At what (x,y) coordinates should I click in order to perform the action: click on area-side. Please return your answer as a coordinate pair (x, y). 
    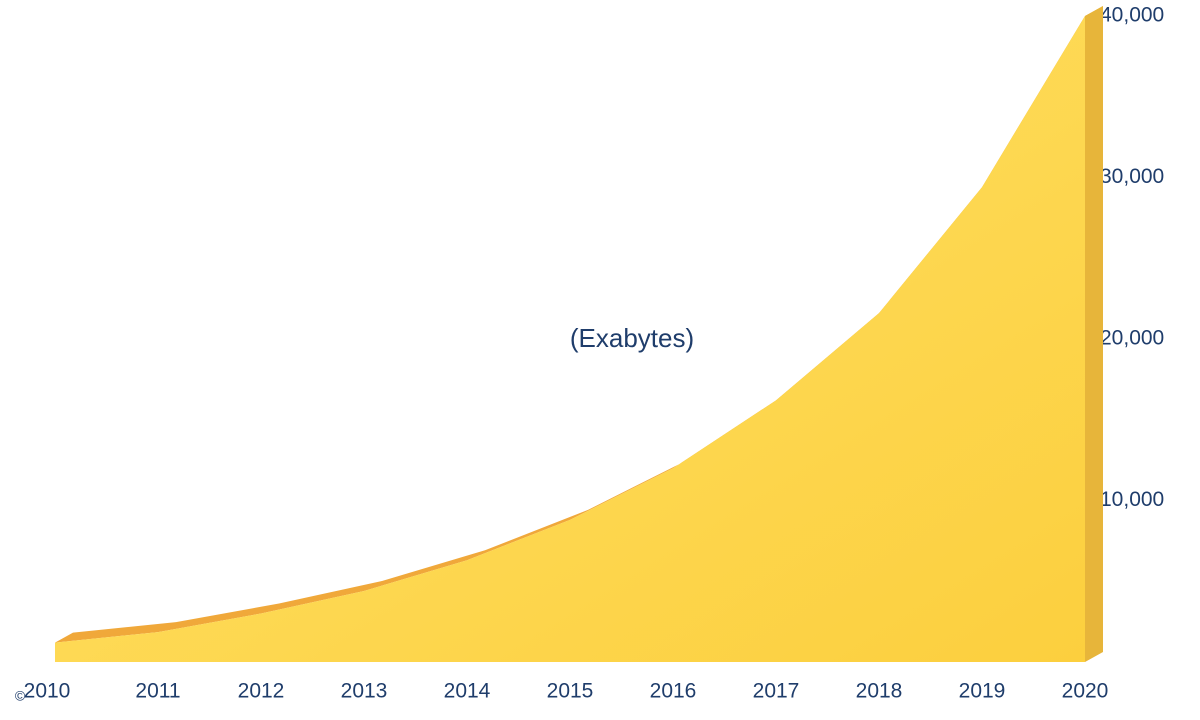
    Looking at the image, I should click on (1094, 334).